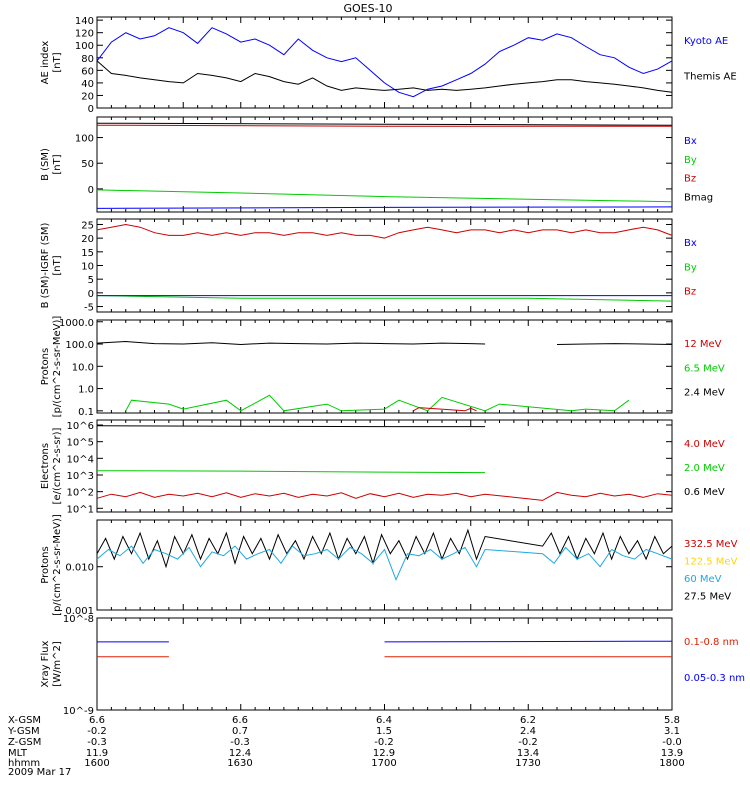 This screenshot has width=750, height=800. I want to click on legend-entry: 2.4 MeV, so click(704, 393).